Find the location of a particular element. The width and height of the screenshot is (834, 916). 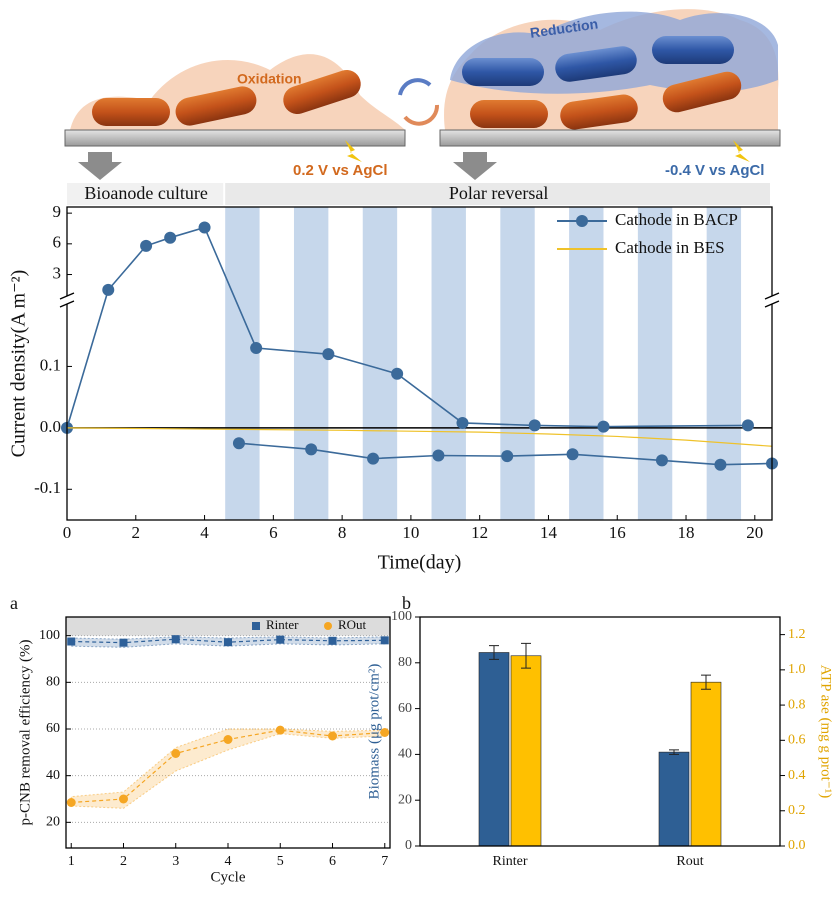

y2-tick-label: 0.2 is located at coordinates (797, 810).